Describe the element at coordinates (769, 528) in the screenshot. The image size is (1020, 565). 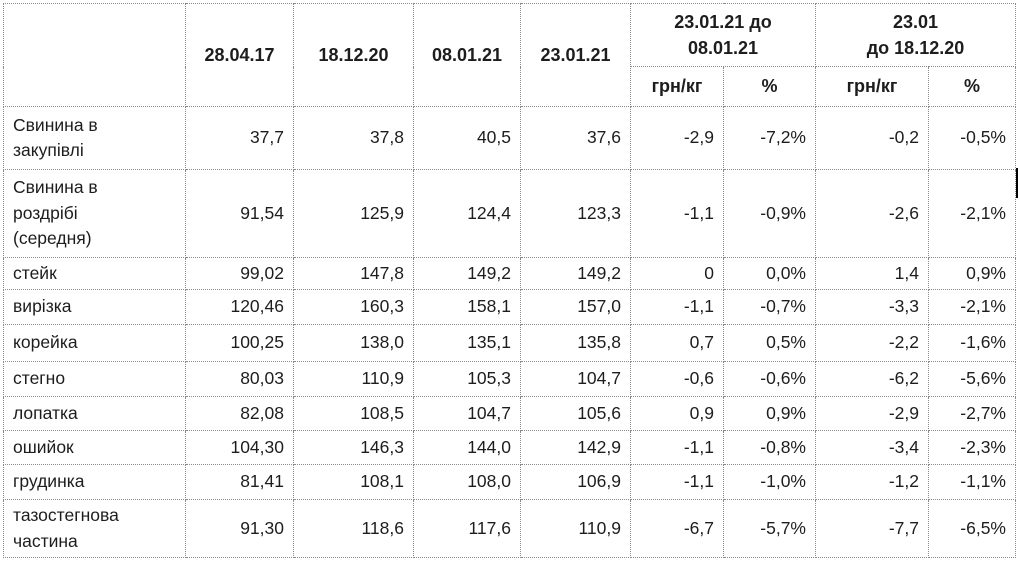
I see `cell-value: -5,7%` at that location.